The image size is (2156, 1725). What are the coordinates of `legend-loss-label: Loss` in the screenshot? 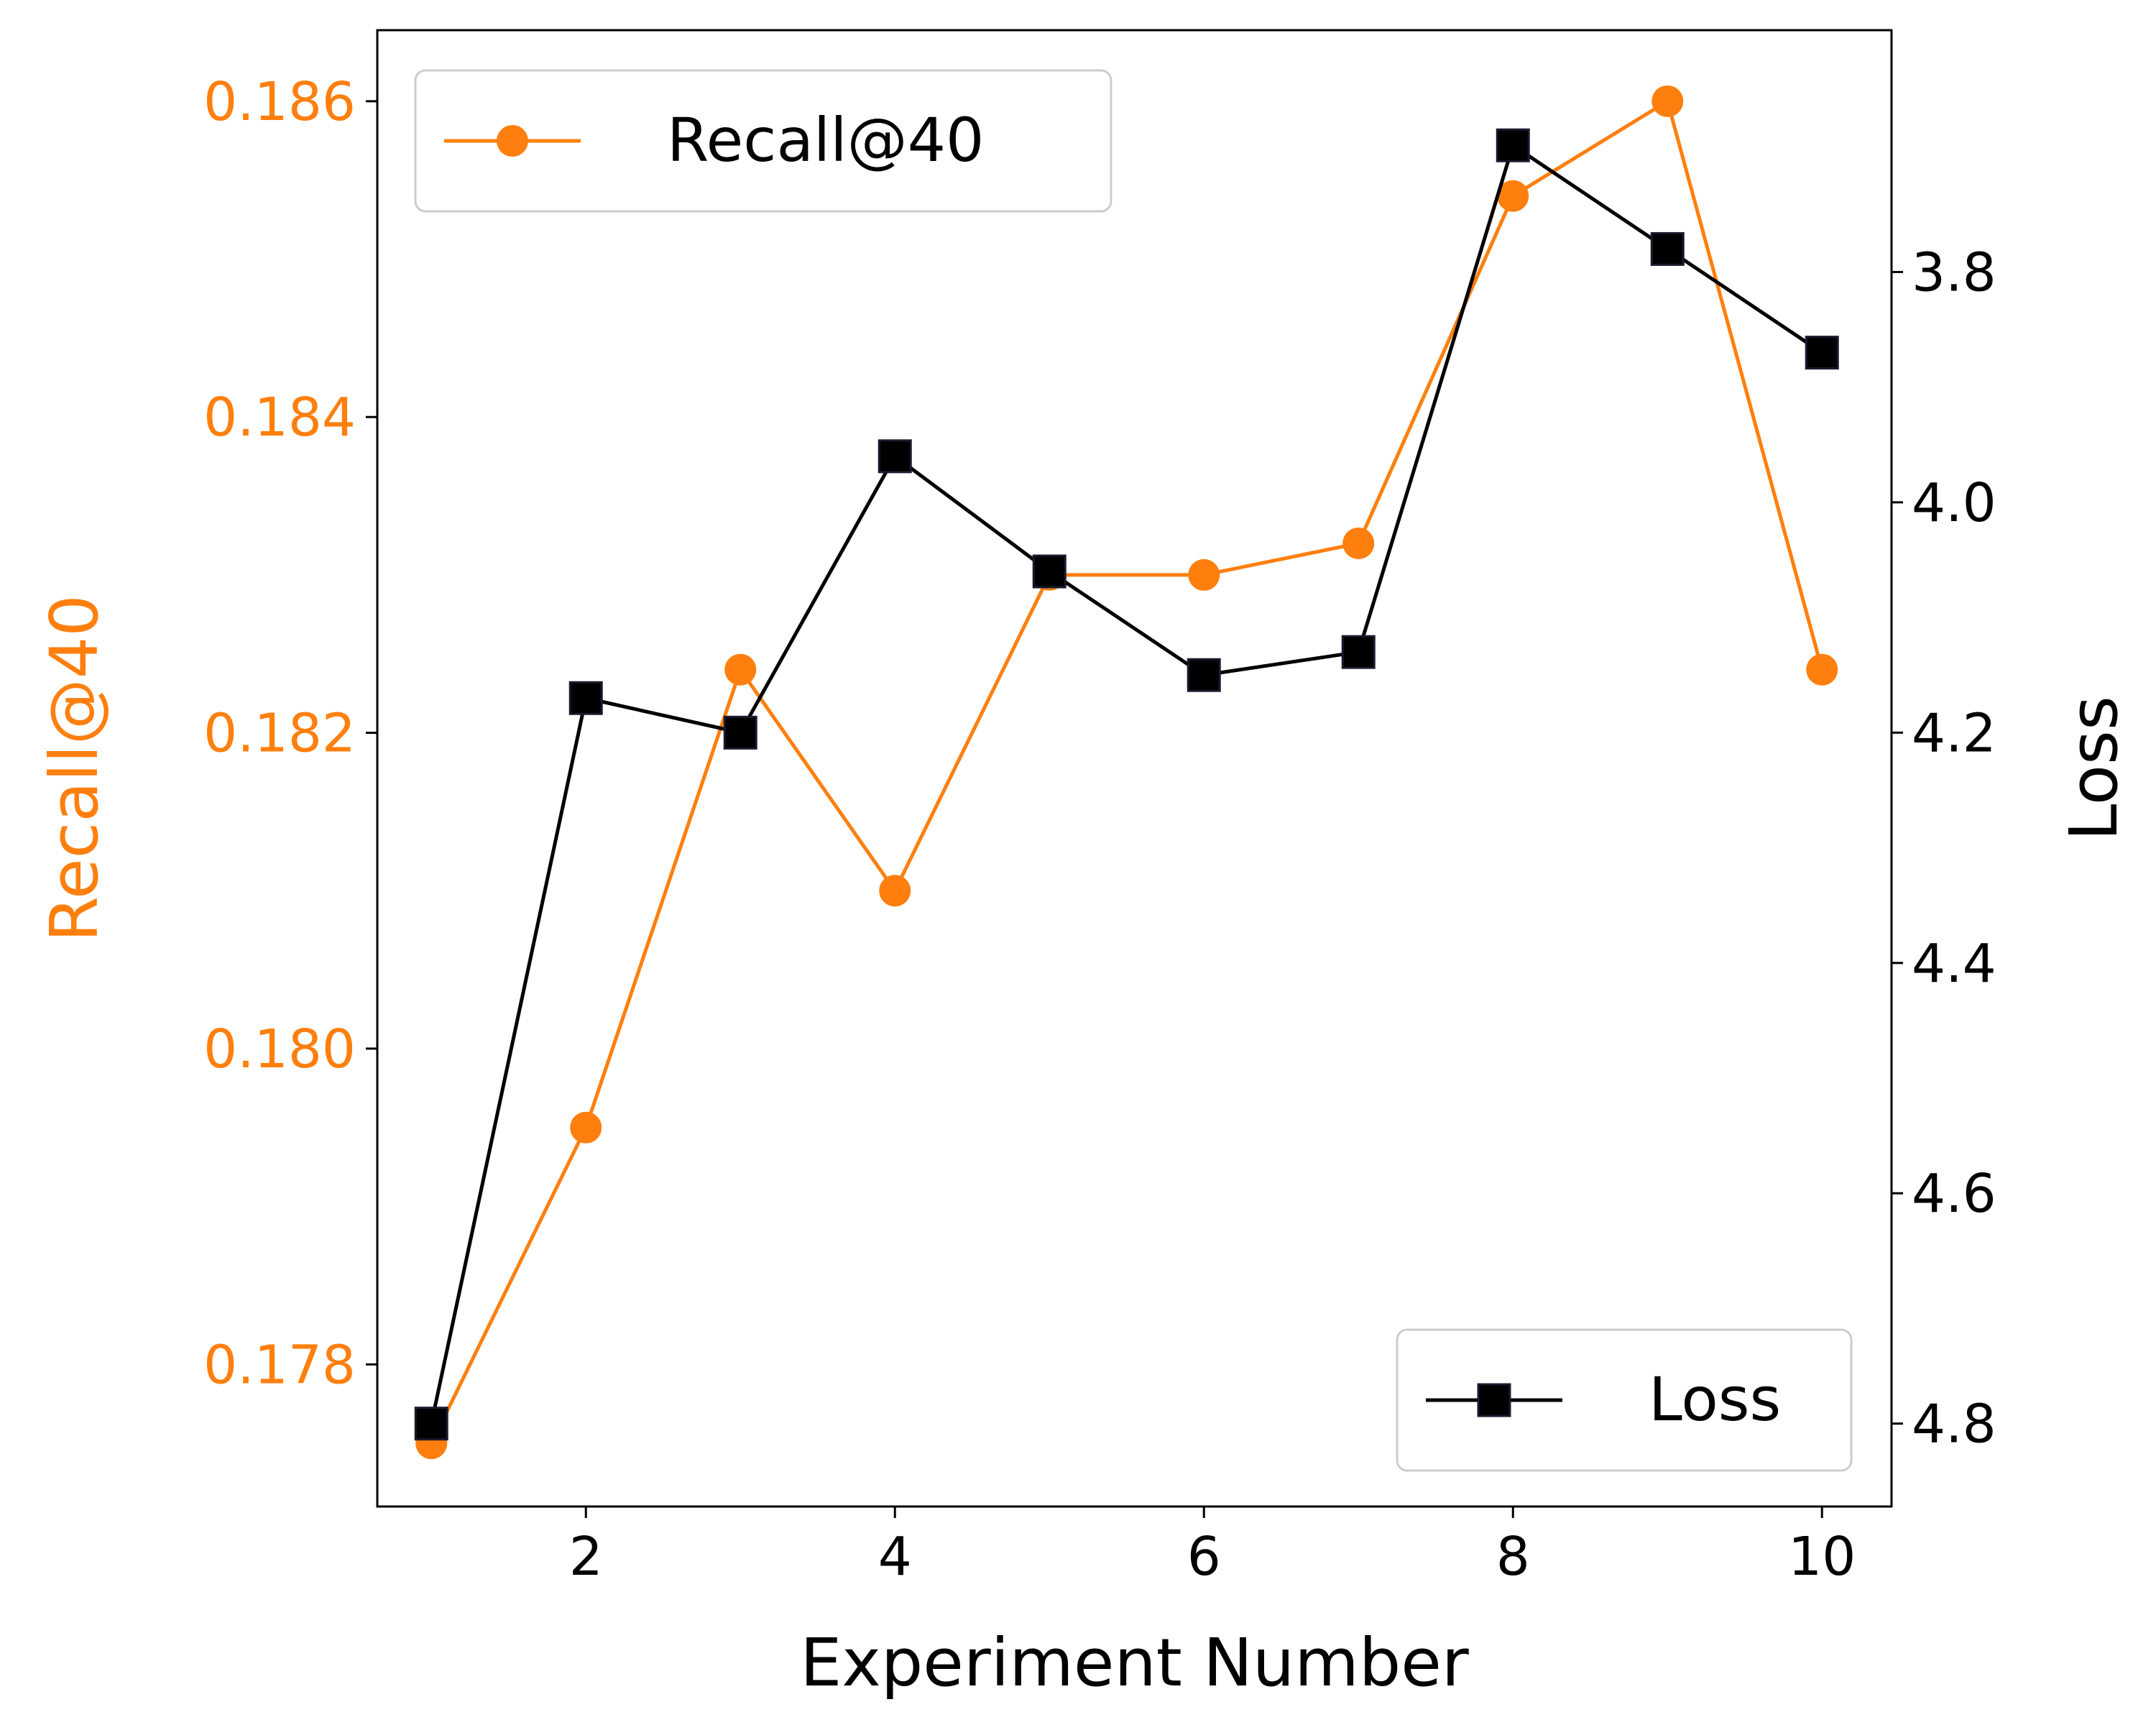 It's located at (1715, 1399).